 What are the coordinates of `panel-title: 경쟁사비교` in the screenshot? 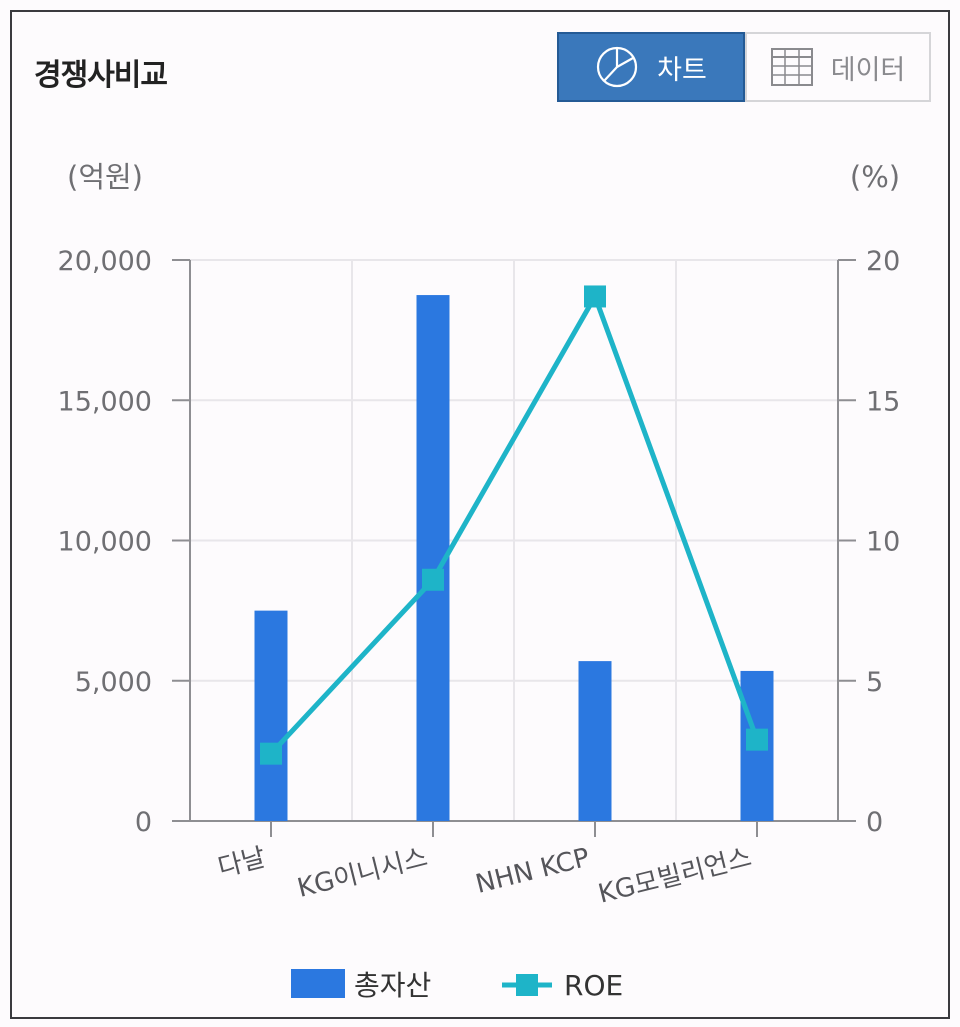 It's located at (101, 75).